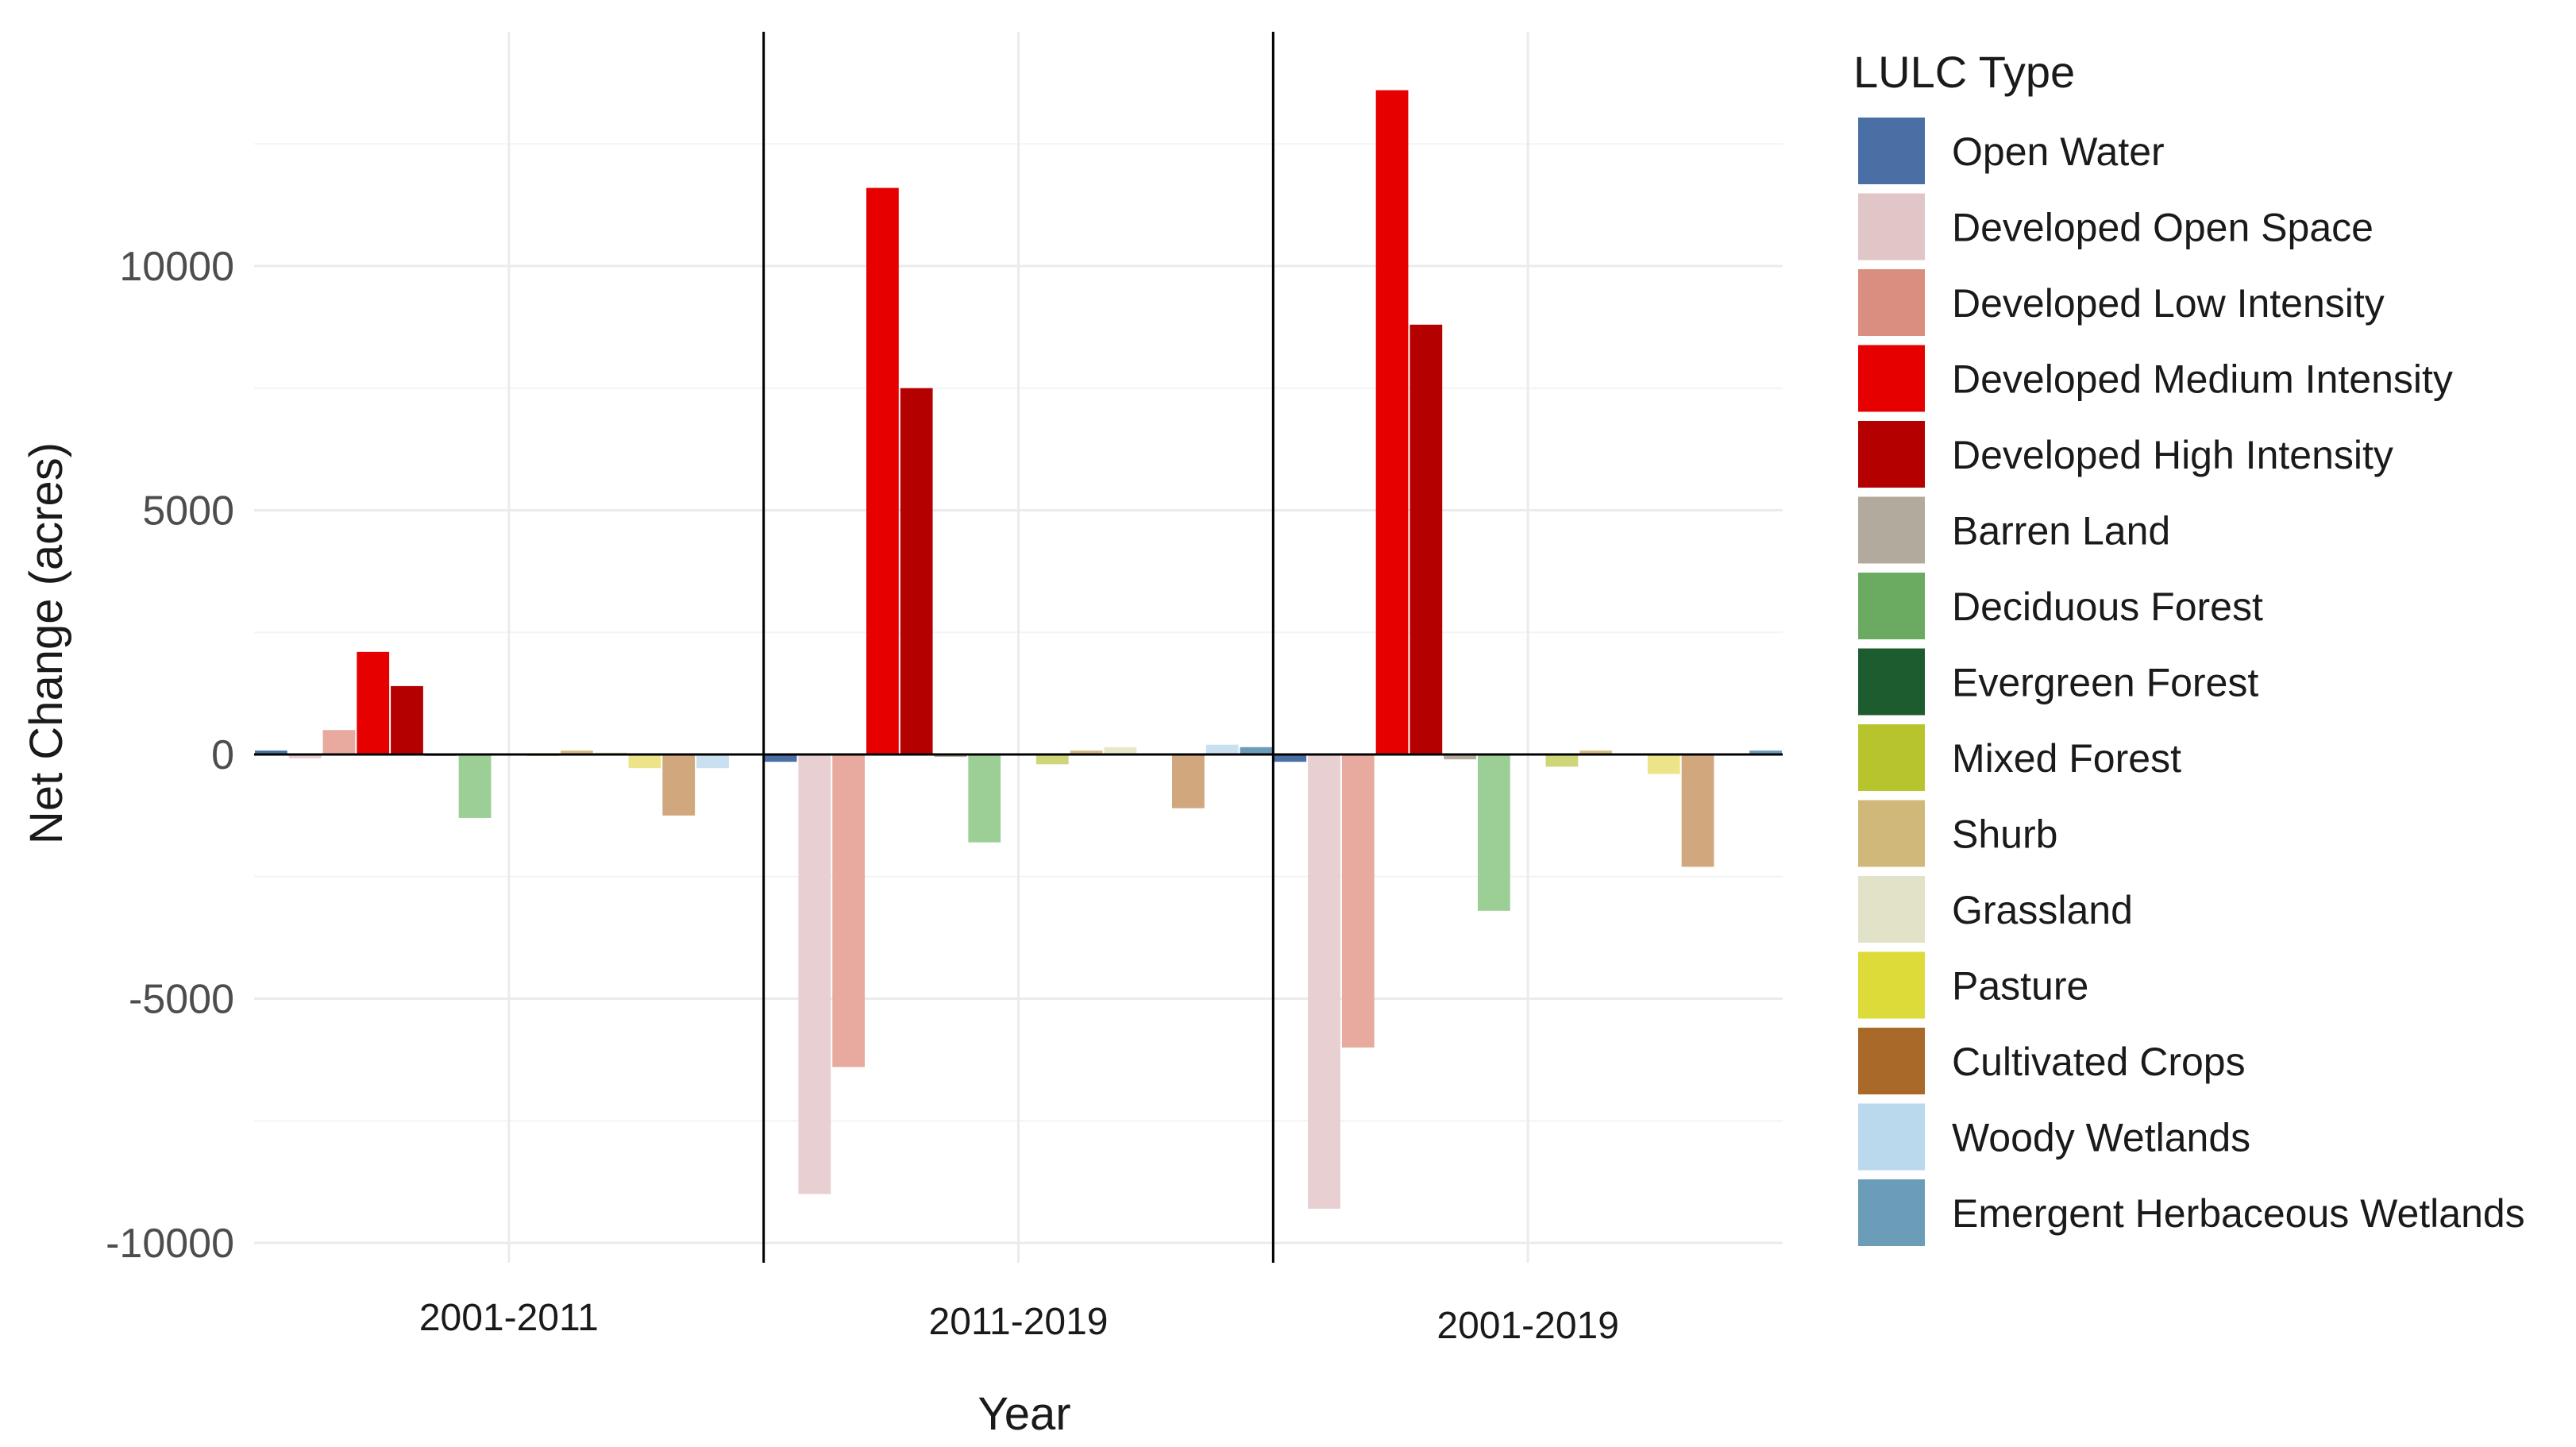 Image resolution: width=2576 pixels, height=1447 pixels. Describe the element at coordinates (1024, 1414) in the screenshot. I see `x-axis-title: Year` at that location.